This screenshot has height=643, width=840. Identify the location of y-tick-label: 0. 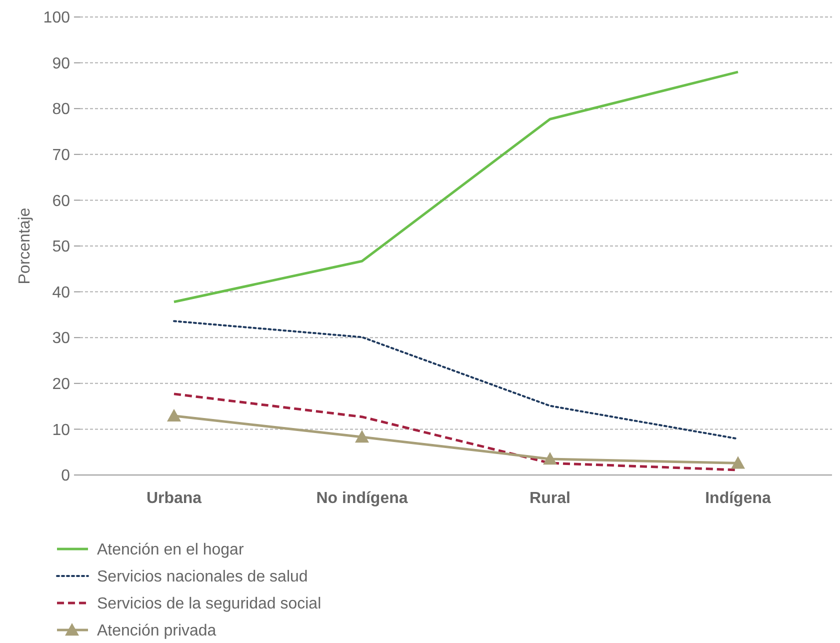
(65, 476).